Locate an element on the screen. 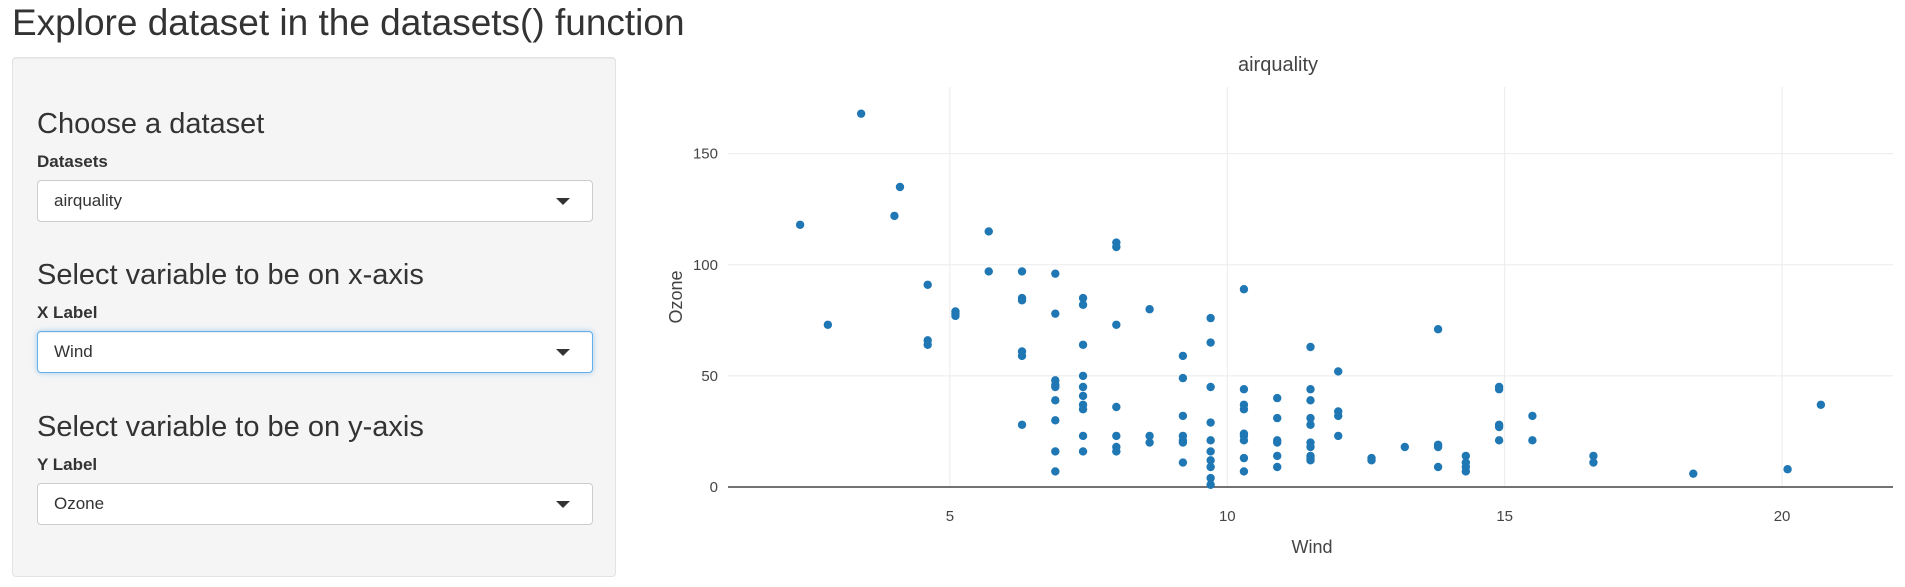 The height and width of the screenshot is (587, 1905). x-label-select-value: Wind is located at coordinates (73, 351).